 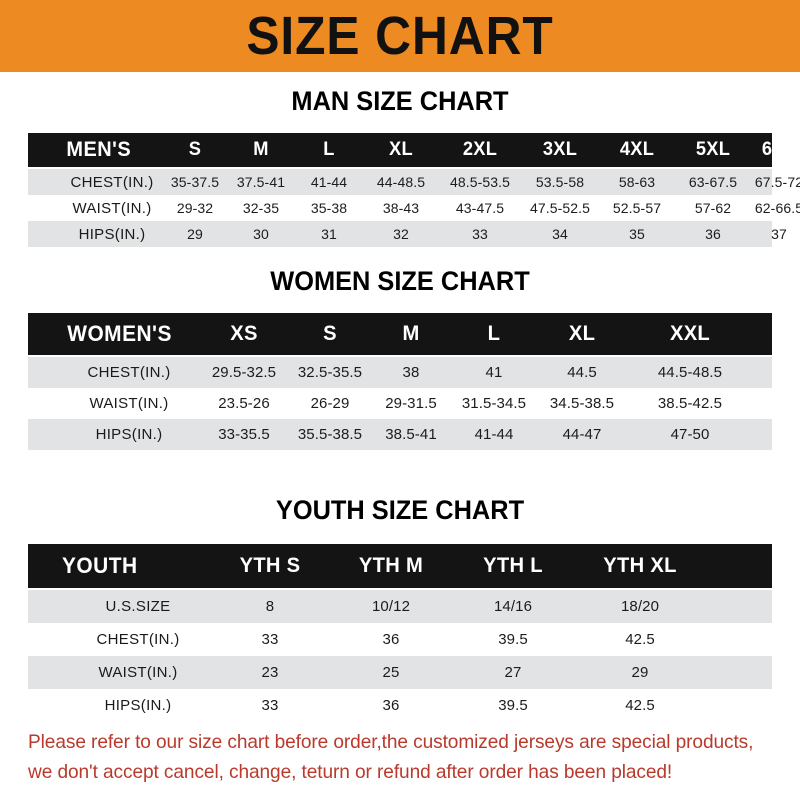 I want to click on men-column-header: 6XL, so click(x=779, y=149).